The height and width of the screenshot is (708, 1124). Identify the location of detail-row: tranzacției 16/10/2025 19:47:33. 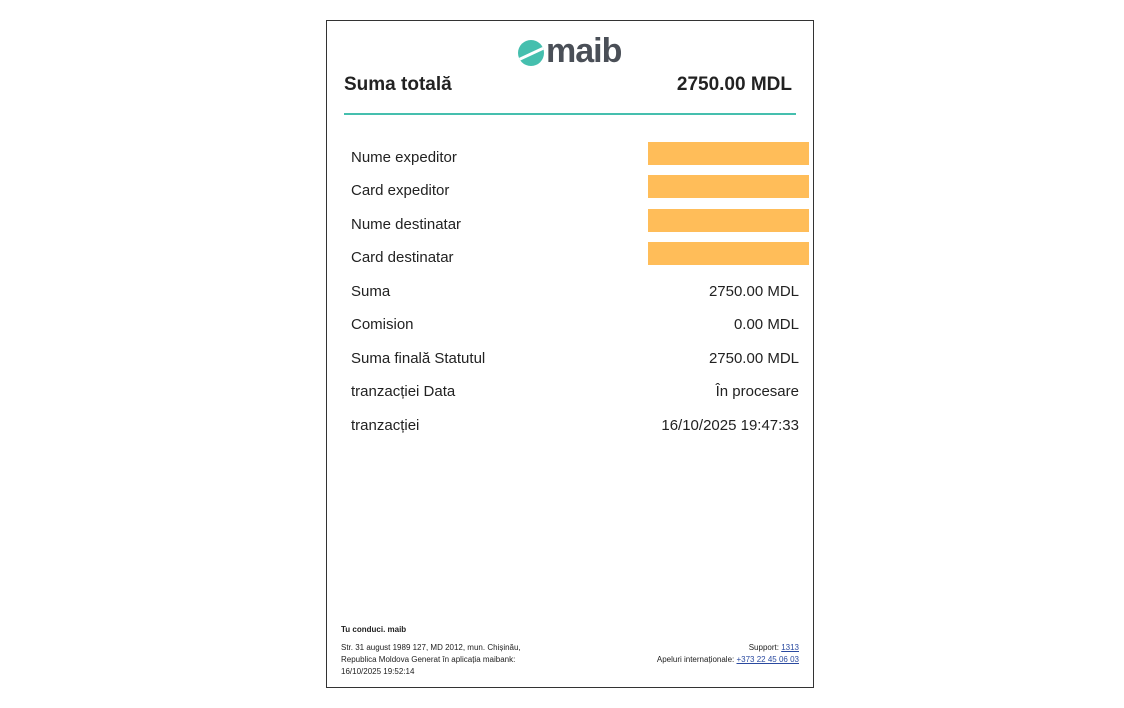
(575, 426).